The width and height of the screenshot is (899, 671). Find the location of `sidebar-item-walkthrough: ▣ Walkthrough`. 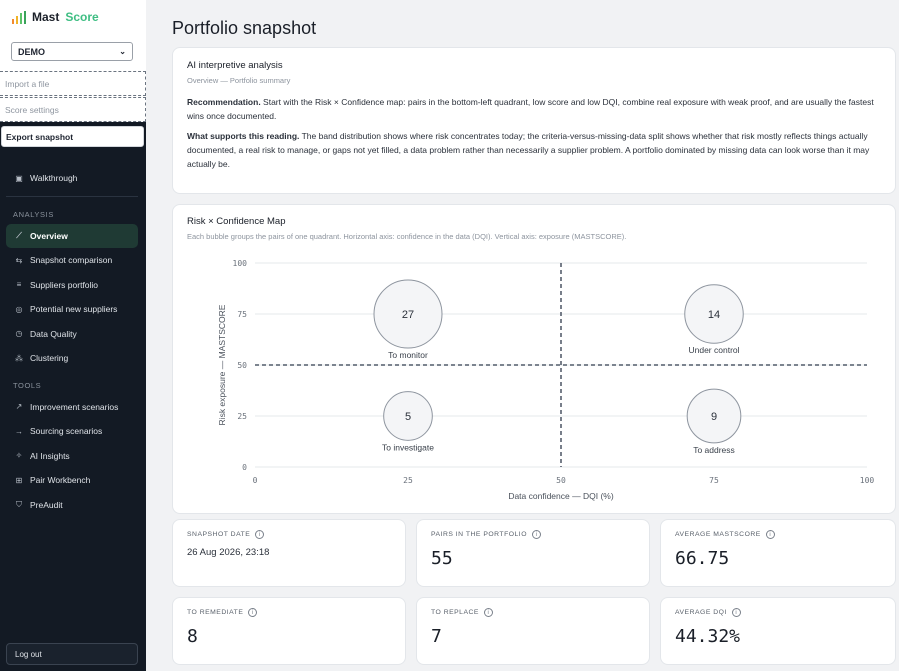

sidebar-item-walkthrough: ▣ Walkthrough is located at coordinates (73, 178).